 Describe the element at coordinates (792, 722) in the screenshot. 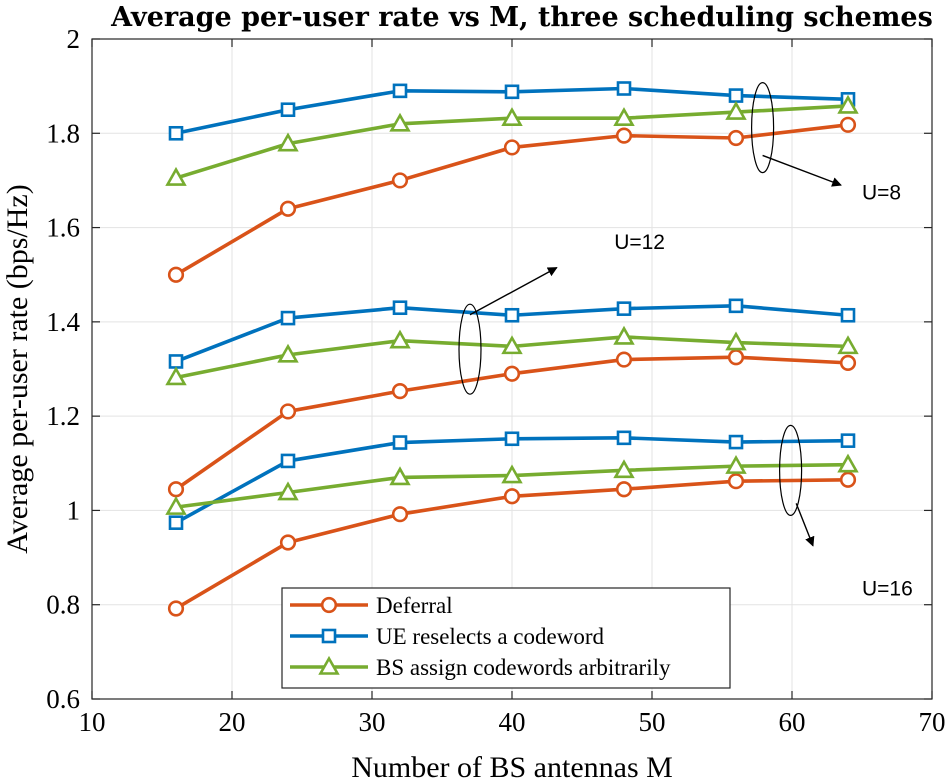

I see `x-tick-label: 60` at that location.